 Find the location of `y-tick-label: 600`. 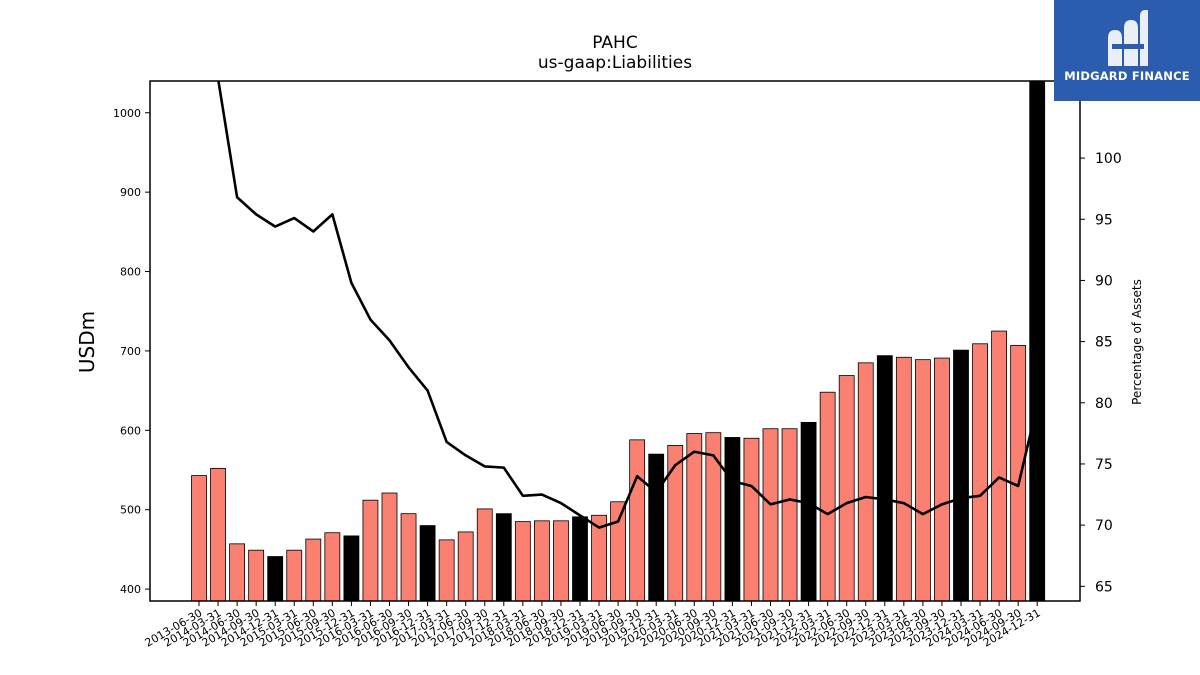

y-tick-label: 600 is located at coordinates (130, 430).